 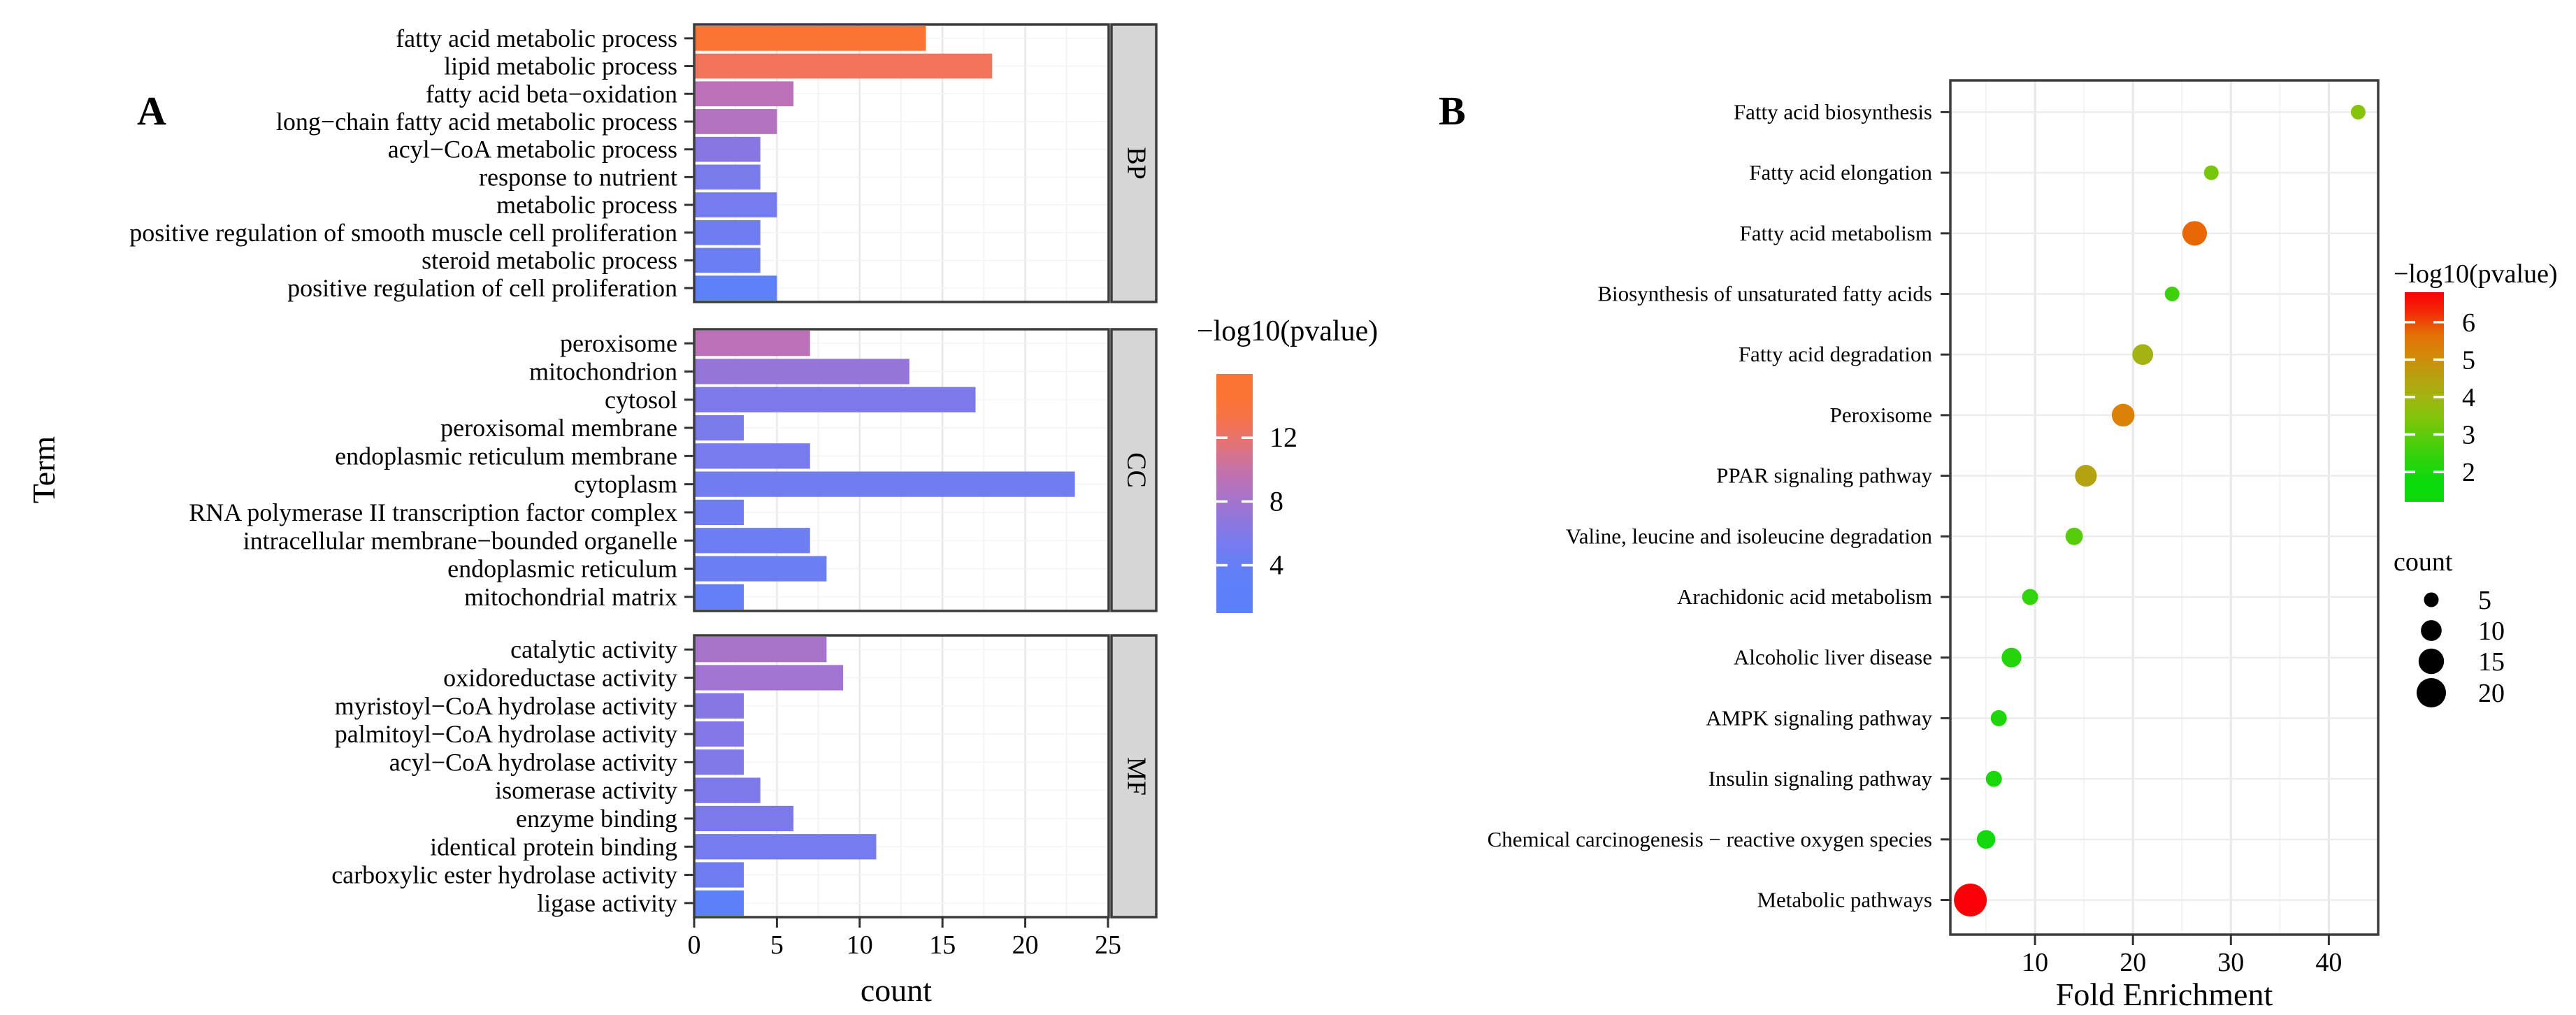 What do you see at coordinates (2468, 472) in the screenshot?
I see `colorbar-tick-label: 2` at bounding box center [2468, 472].